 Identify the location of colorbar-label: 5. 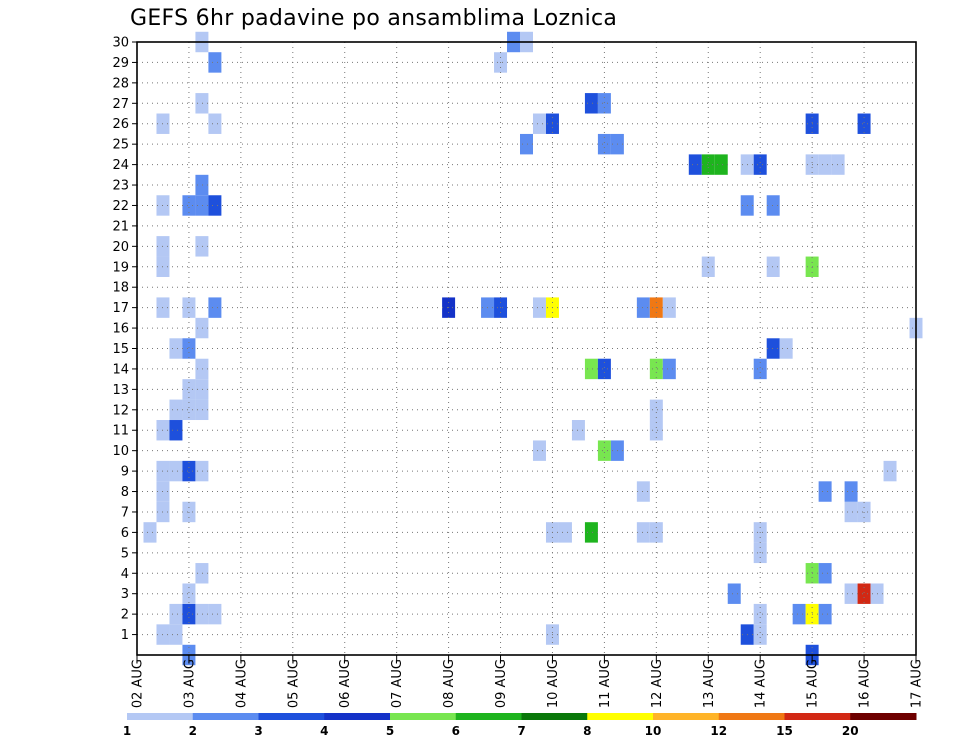
(390, 731).